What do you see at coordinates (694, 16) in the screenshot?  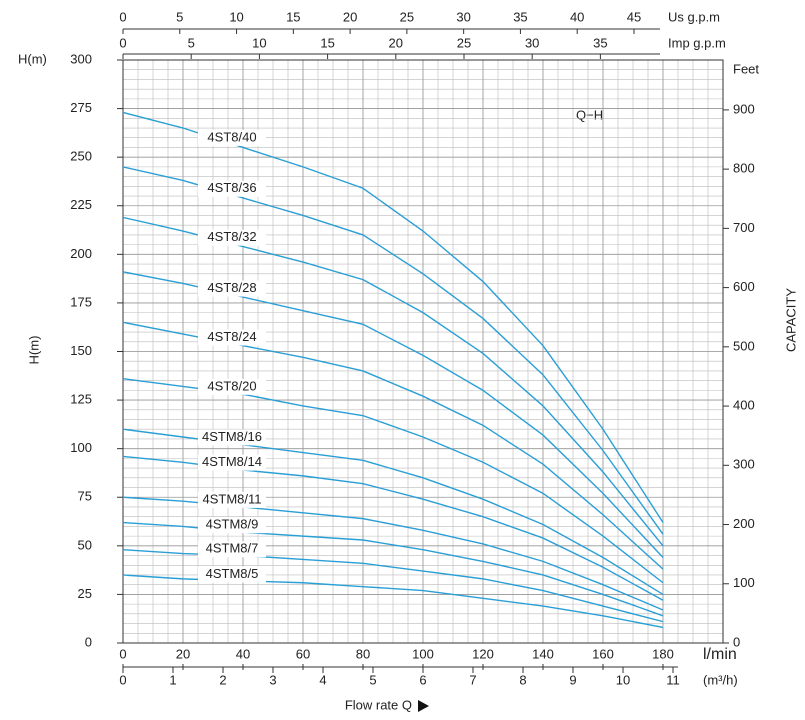 I see `top-axis-label: Us g.p.m` at bounding box center [694, 16].